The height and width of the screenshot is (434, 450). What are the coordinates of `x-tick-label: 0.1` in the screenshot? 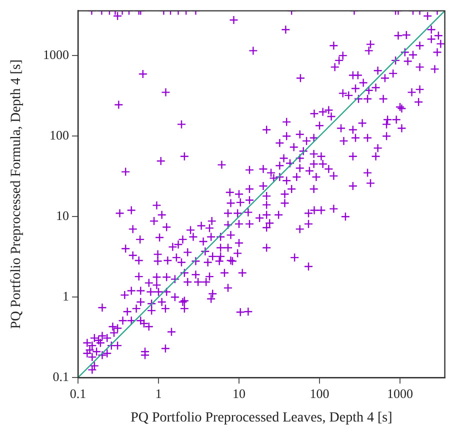 It's located at (78, 393).